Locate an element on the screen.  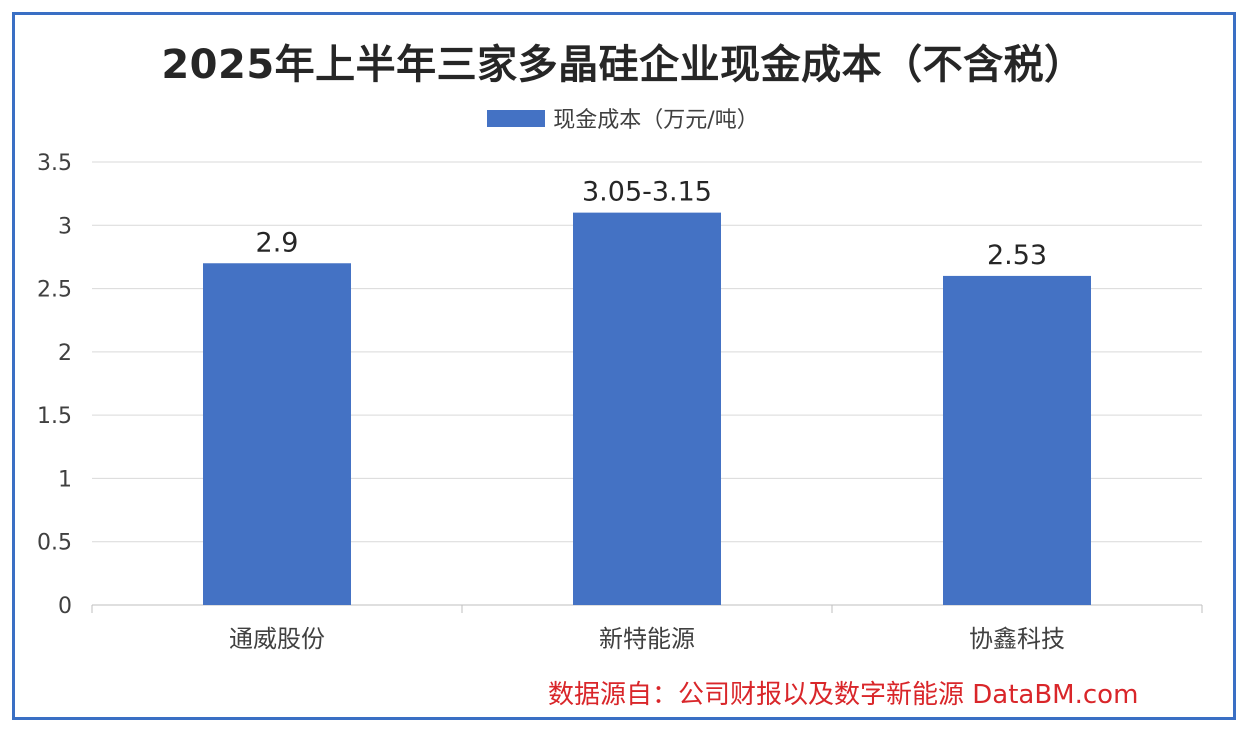
y-tick-label: 2.5 is located at coordinates (54, 290).